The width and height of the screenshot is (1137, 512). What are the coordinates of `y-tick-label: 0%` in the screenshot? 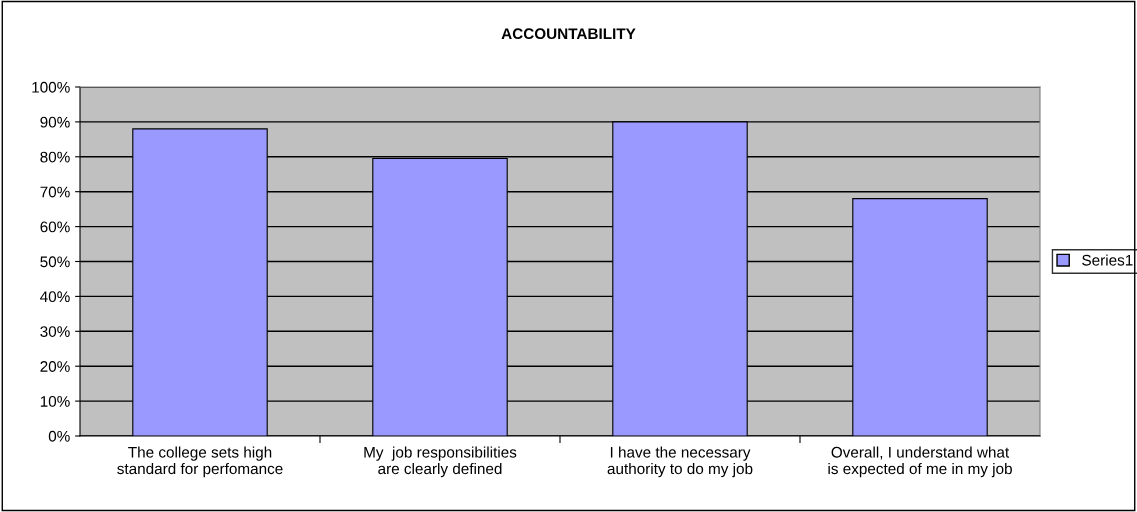 It's located at (59, 436).